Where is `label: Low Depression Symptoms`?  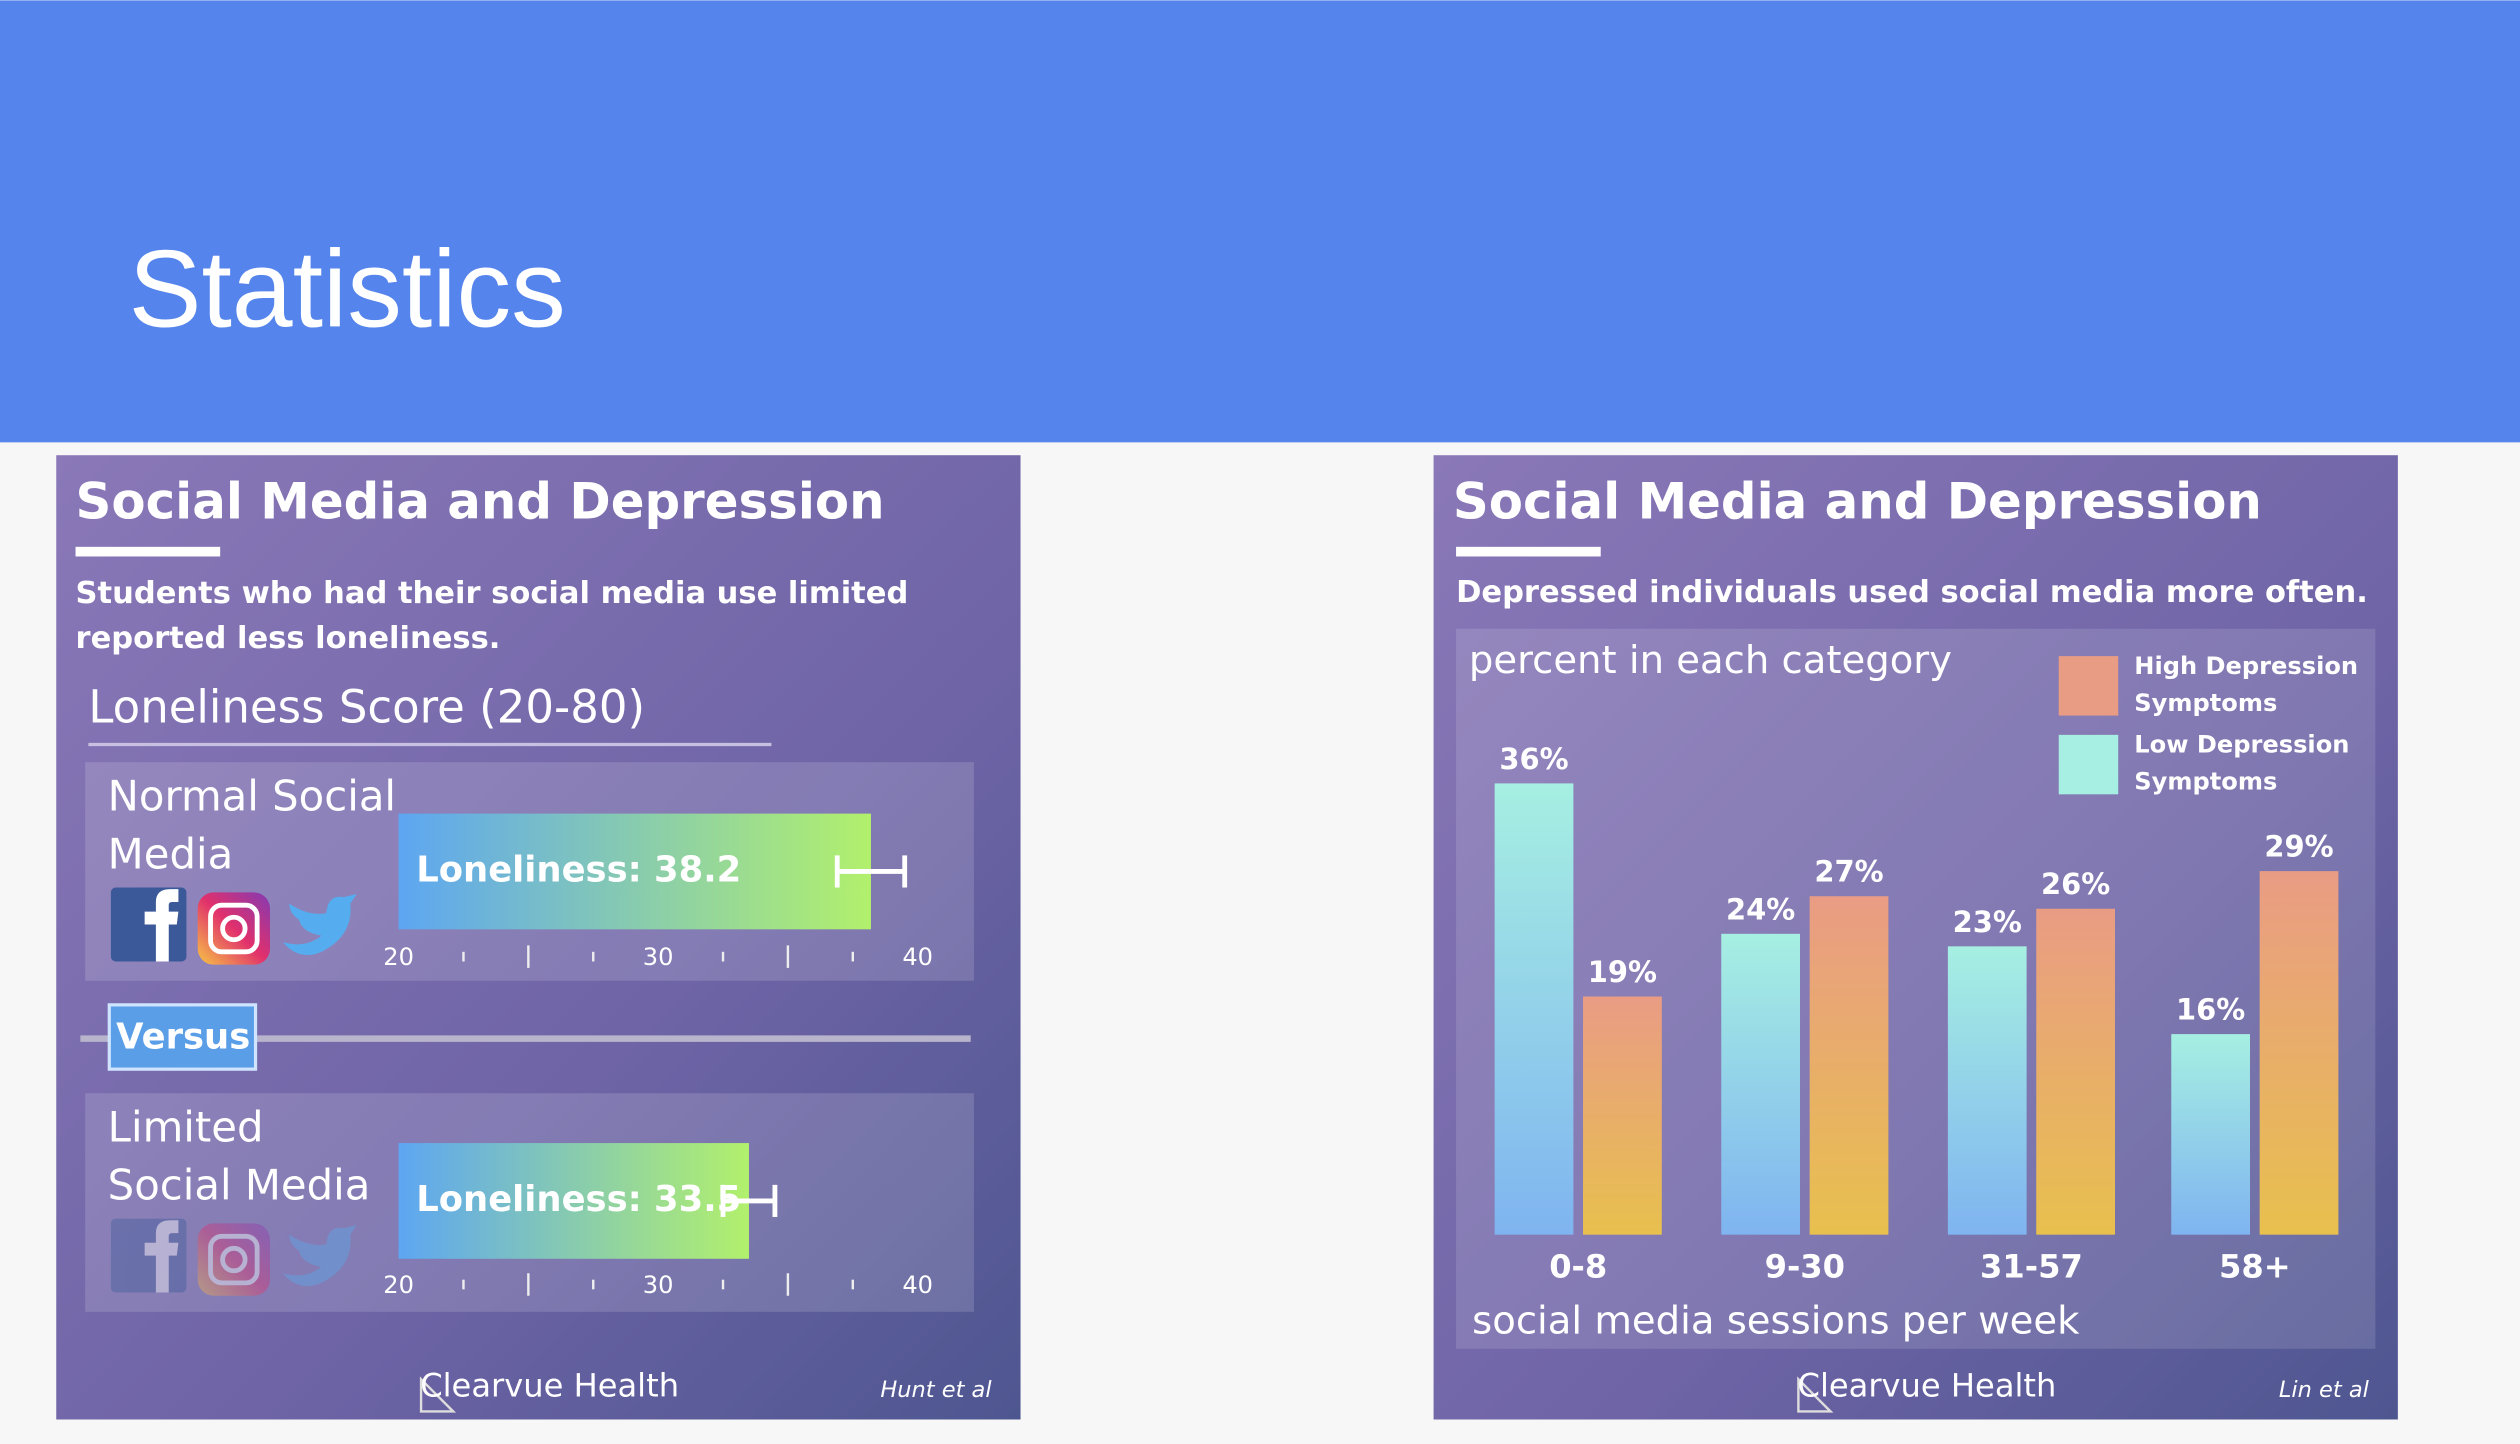 label: Low Depression Symptoms is located at coordinates (2242, 763).